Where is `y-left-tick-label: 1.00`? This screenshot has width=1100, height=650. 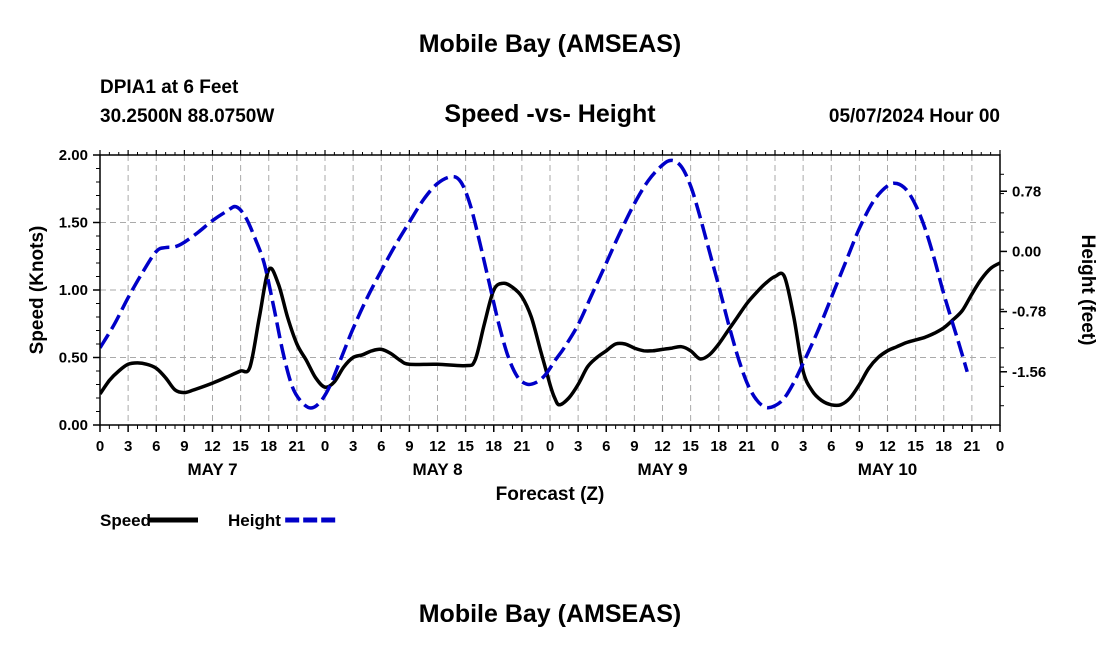 y-left-tick-label: 1.00 is located at coordinates (73, 290).